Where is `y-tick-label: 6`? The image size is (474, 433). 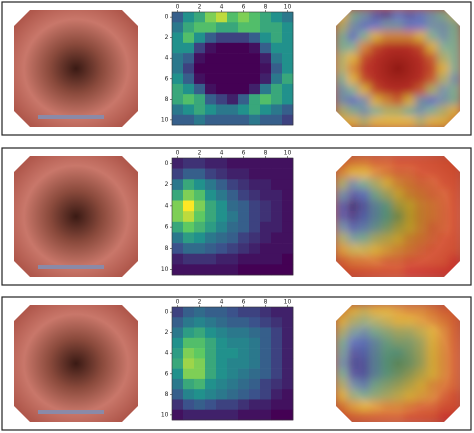
y-tick-label: 6 is located at coordinates (167, 78).